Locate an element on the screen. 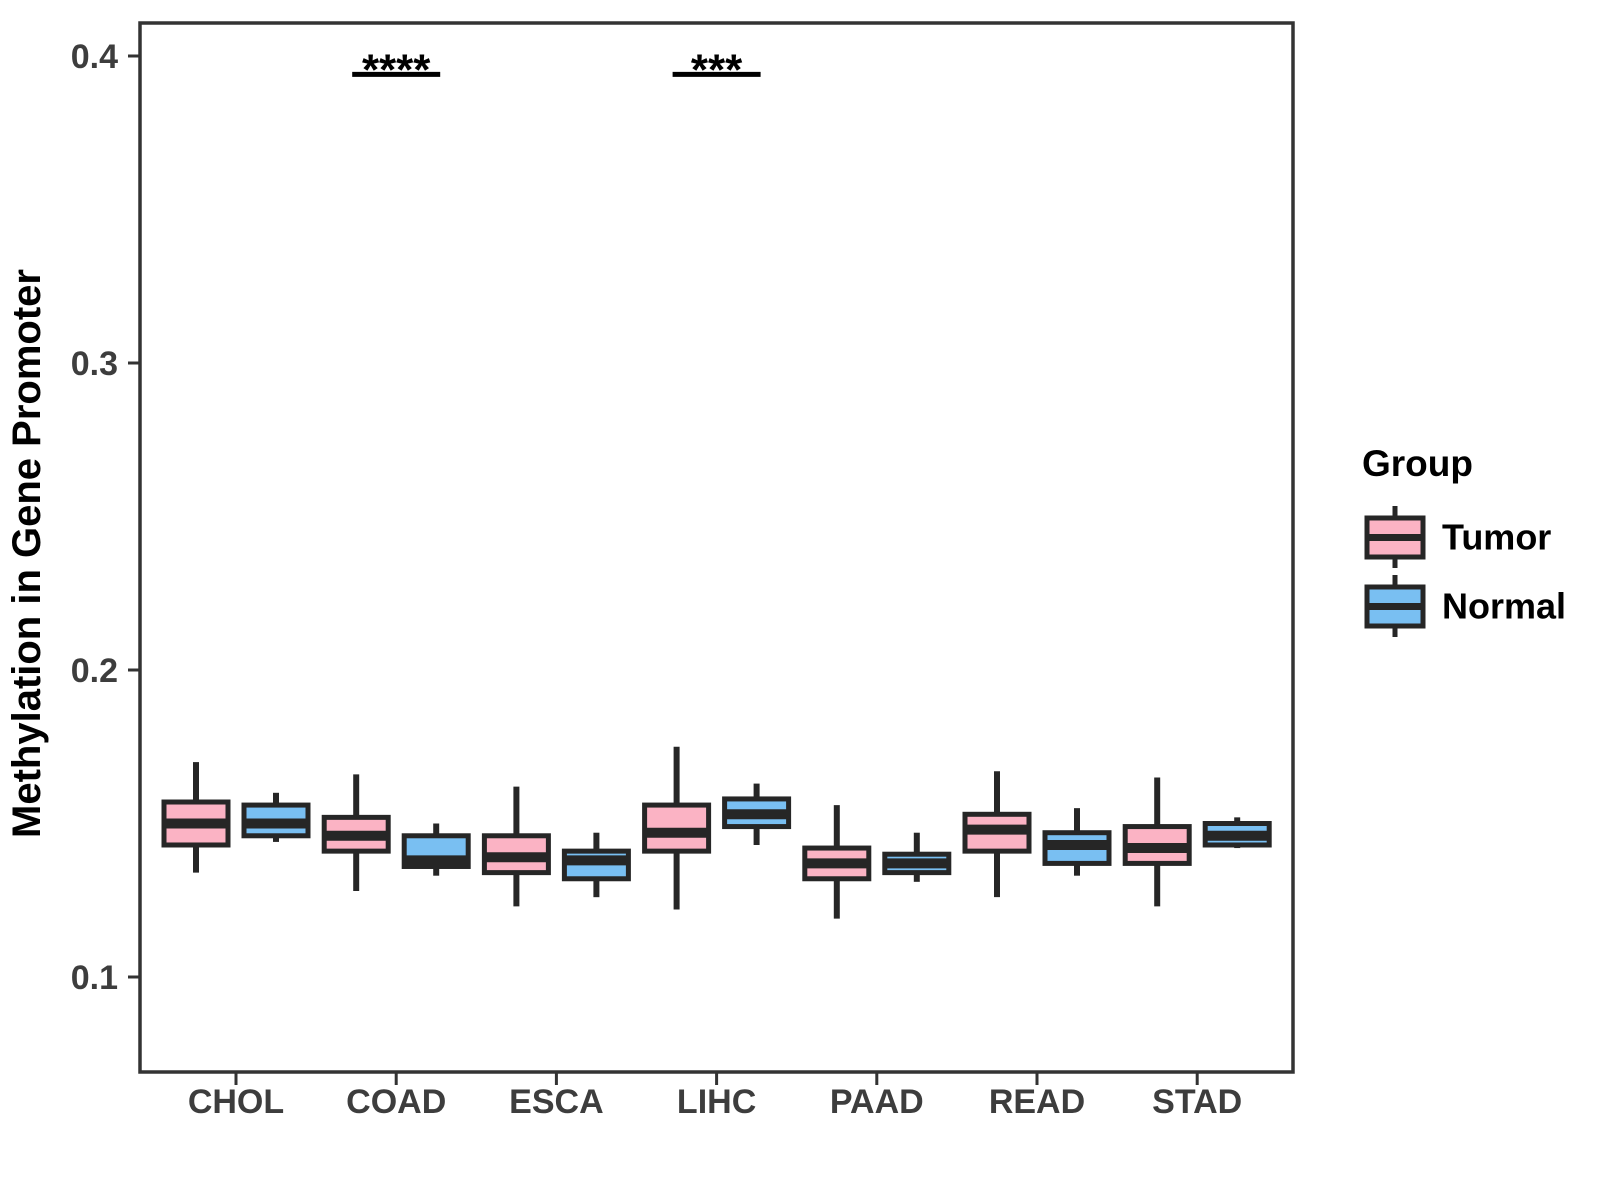  x-tick-label-paad: PAAD is located at coordinates (877, 1102).